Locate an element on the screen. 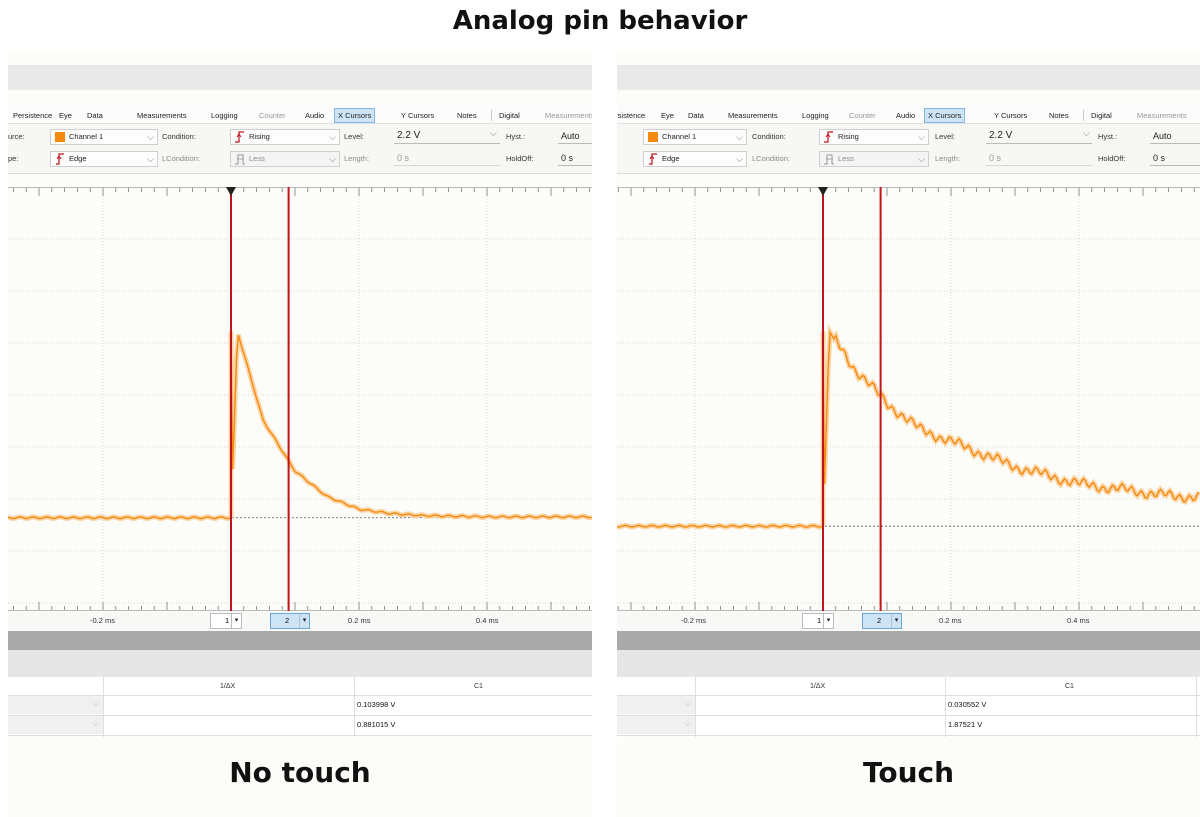 Image resolution: width=1200 pixels, height=817 pixels. page-title: Analog pin behavior is located at coordinates (600, 21).